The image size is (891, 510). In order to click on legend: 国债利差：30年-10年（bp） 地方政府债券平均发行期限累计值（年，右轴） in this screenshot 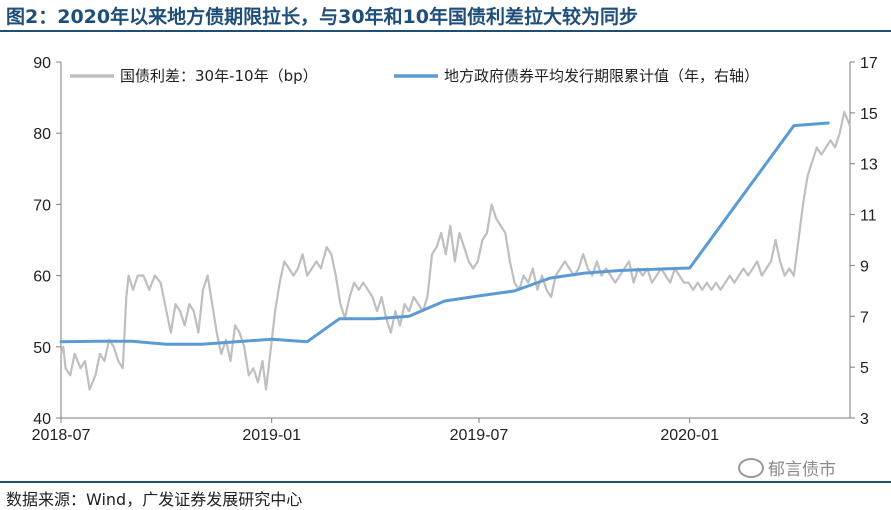, I will do `click(414, 76)`.